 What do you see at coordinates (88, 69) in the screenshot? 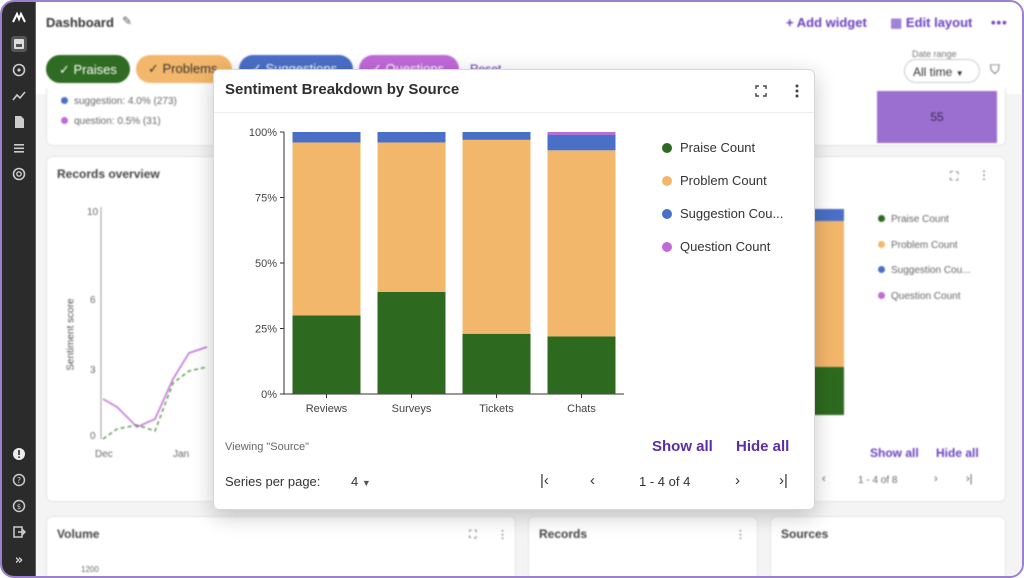
I see `chip-praises: ✓ Praises` at bounding box center [88, 69].